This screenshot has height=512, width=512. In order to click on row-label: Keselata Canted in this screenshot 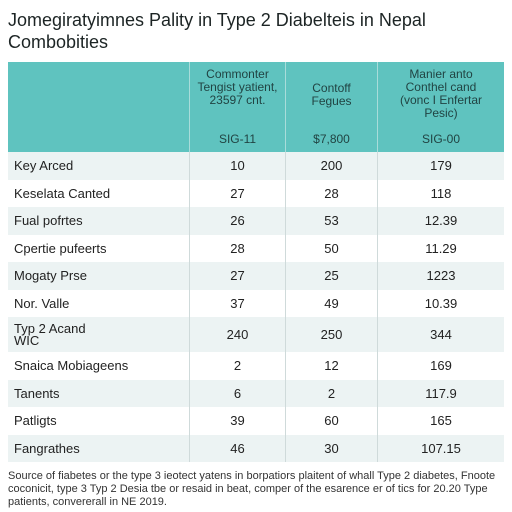, I will do `click(62, 193)`.